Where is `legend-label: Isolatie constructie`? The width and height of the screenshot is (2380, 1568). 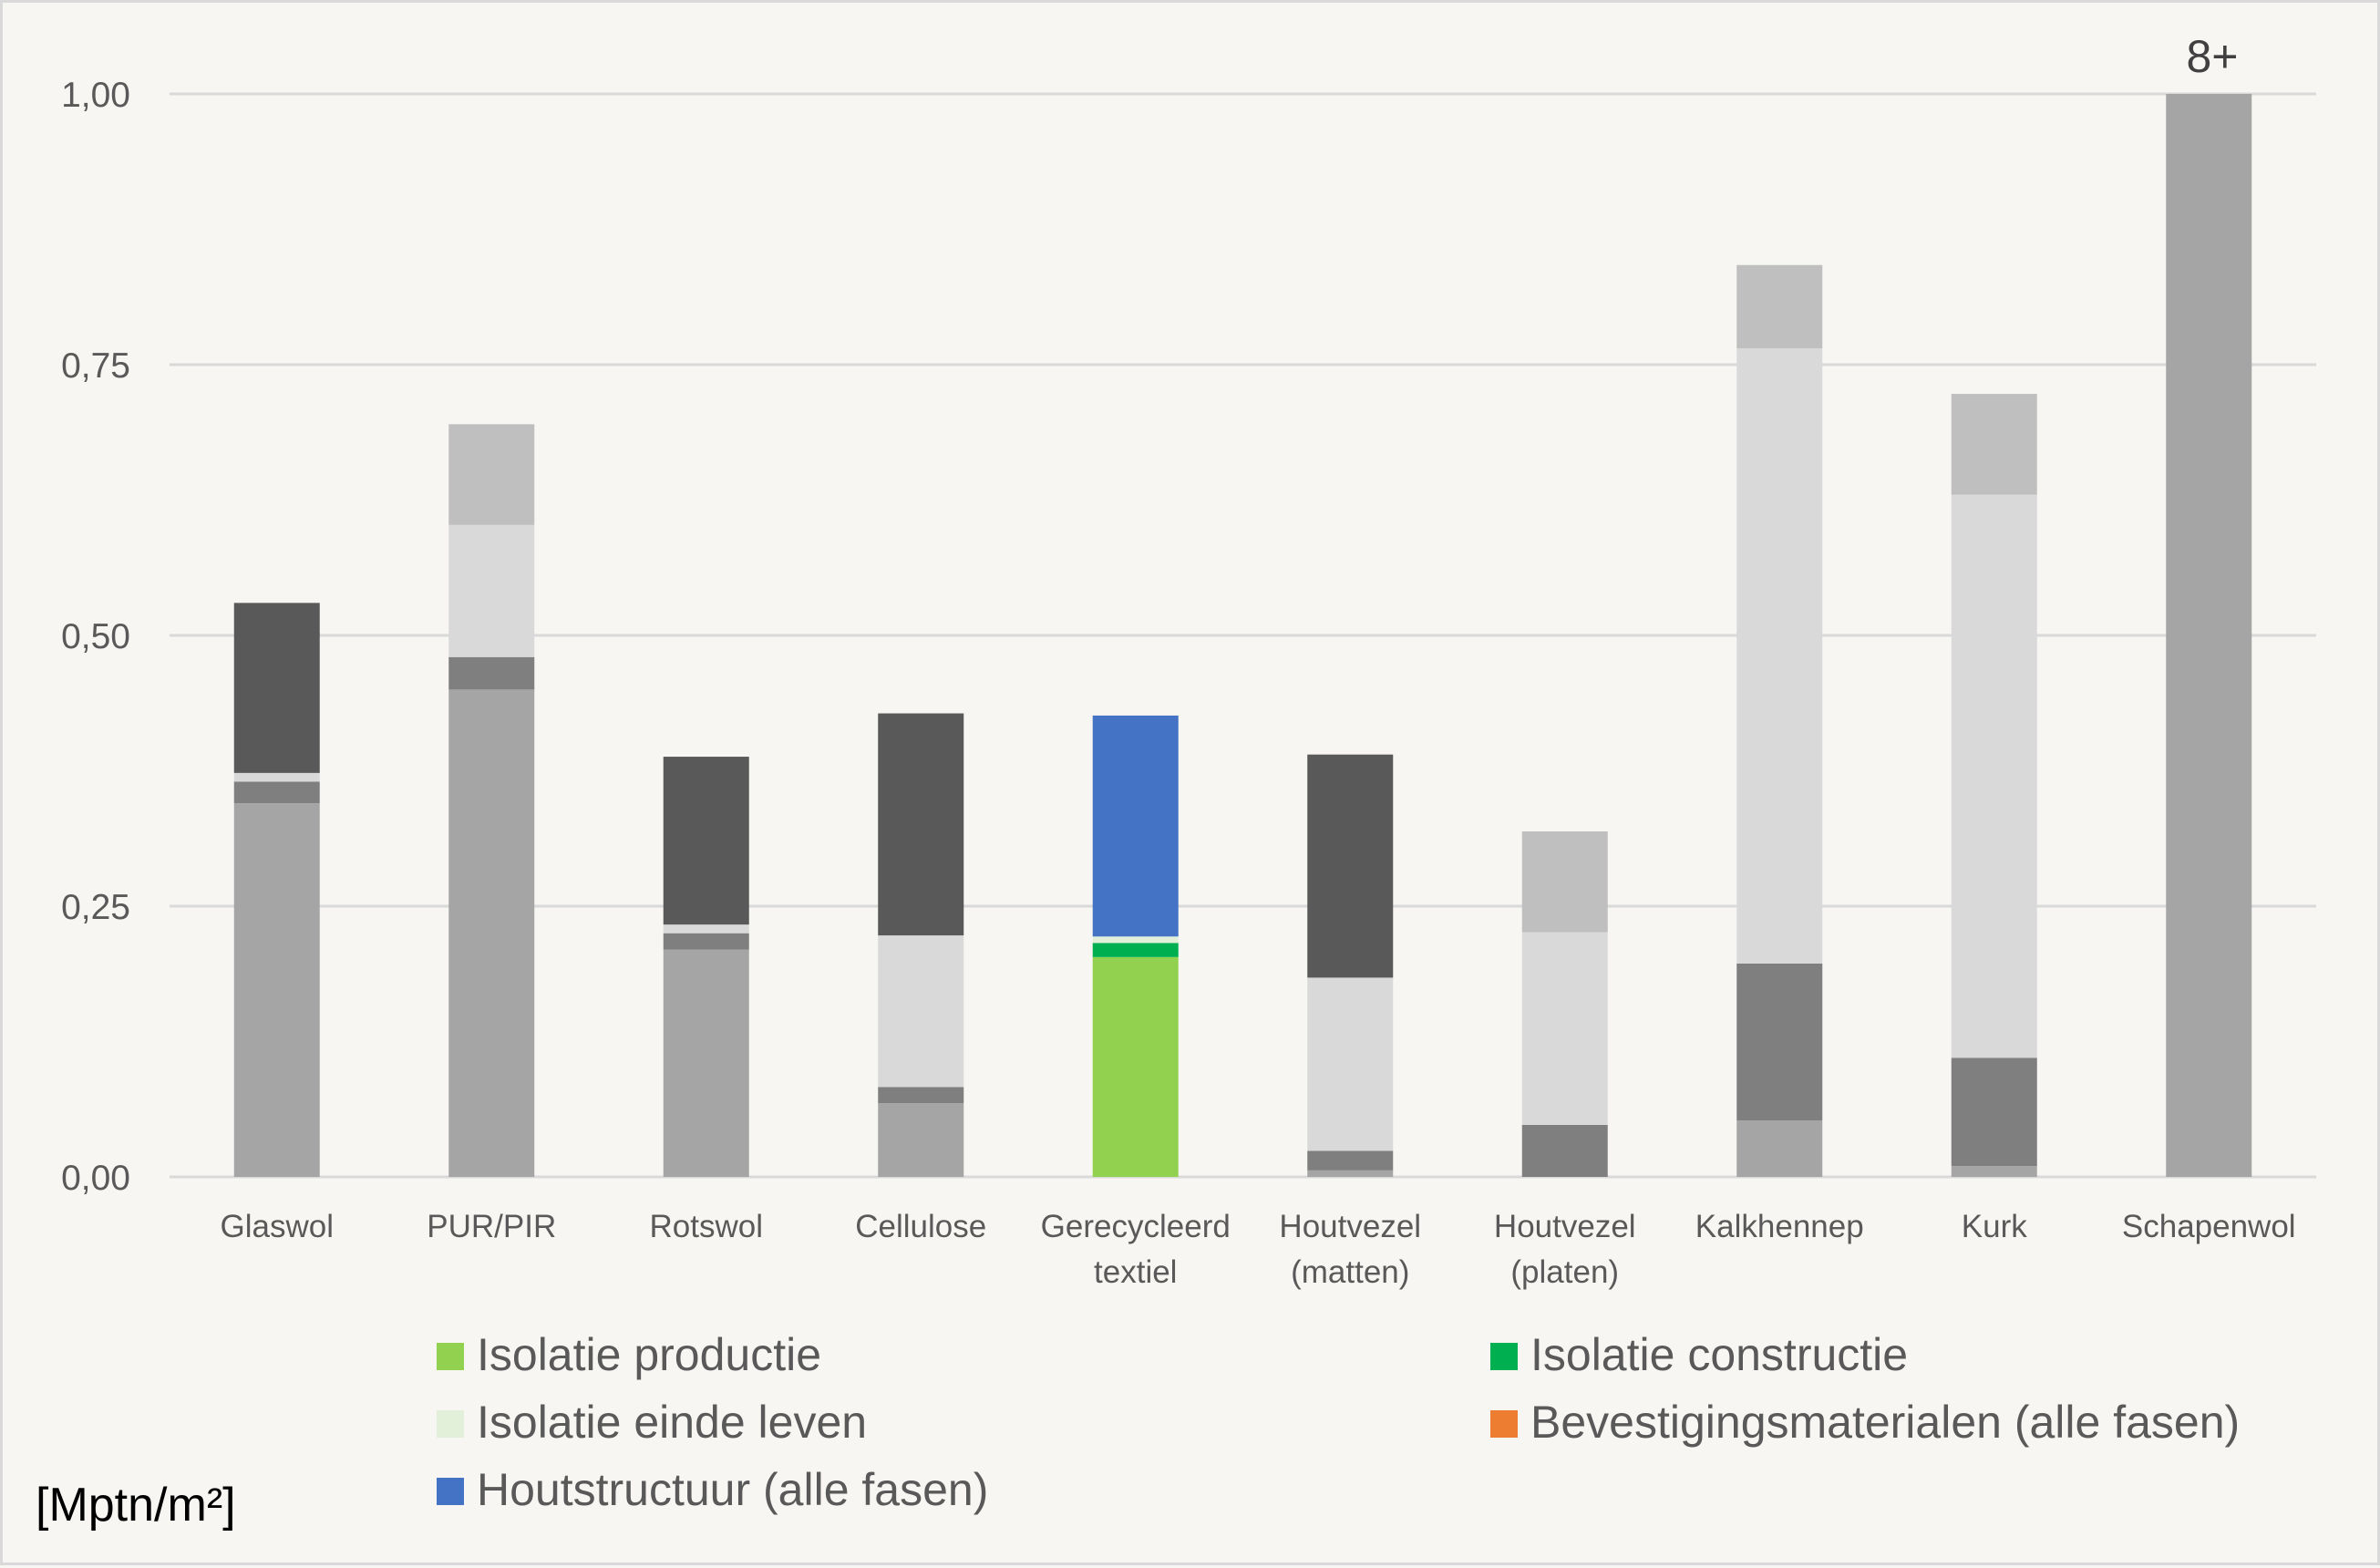 legend-label: Isolatie constructie is located at coordinates (1719, 1354).